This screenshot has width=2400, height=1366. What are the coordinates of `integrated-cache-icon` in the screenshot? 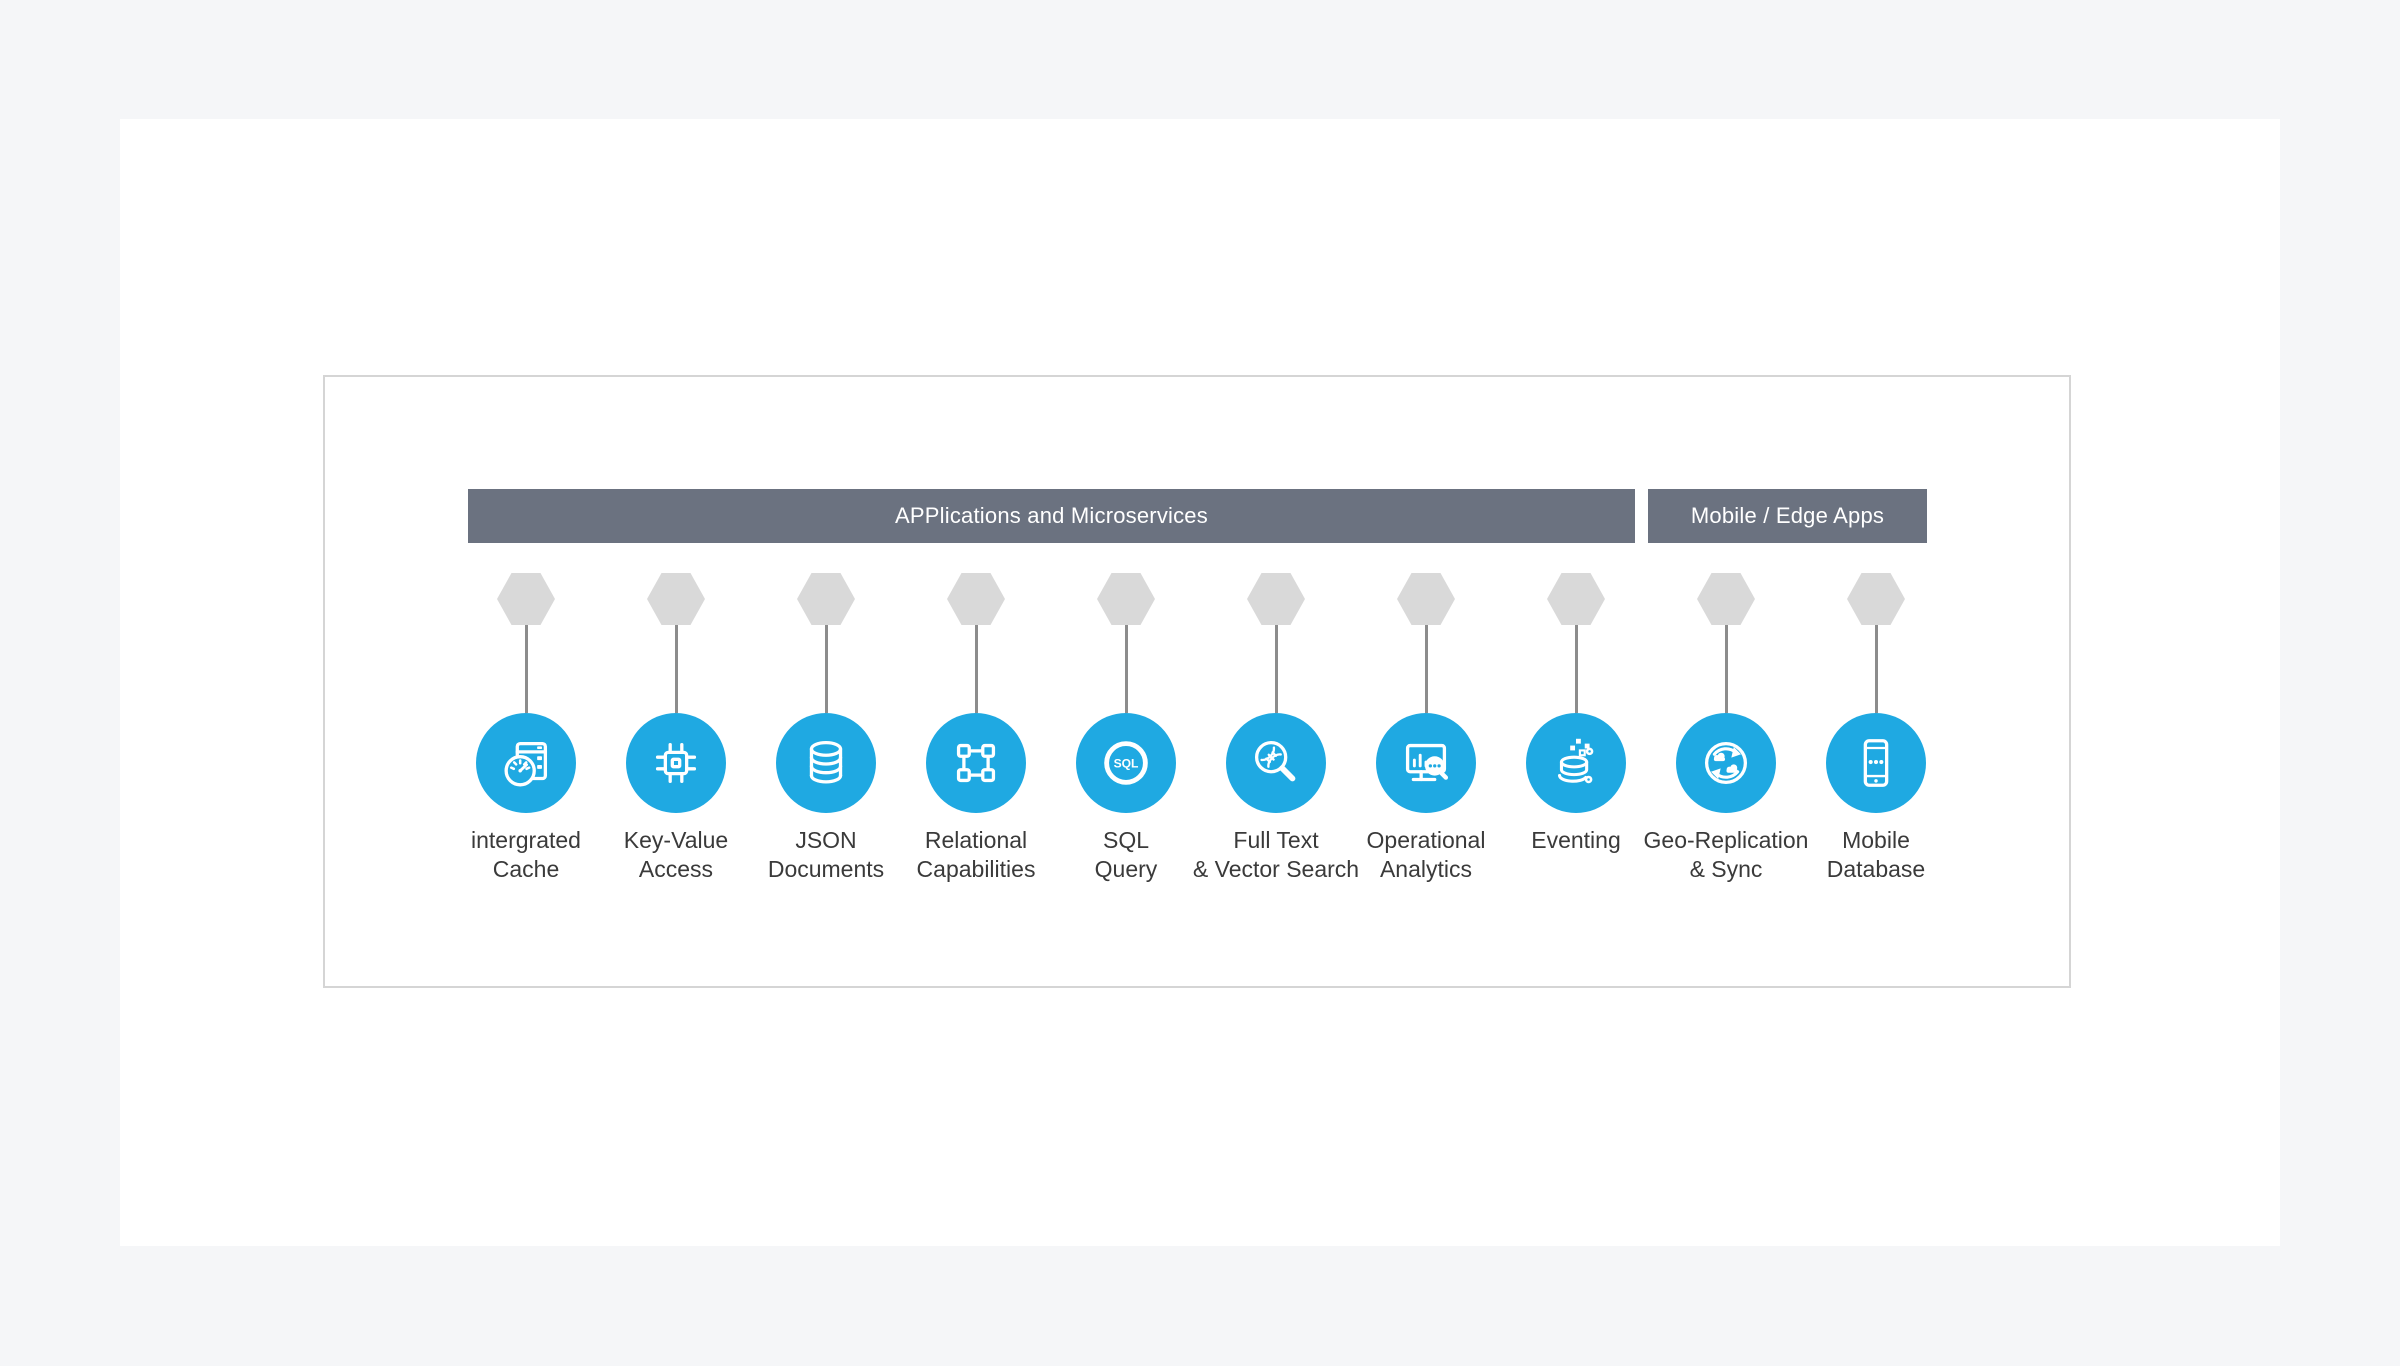 It's located at (526, 763).